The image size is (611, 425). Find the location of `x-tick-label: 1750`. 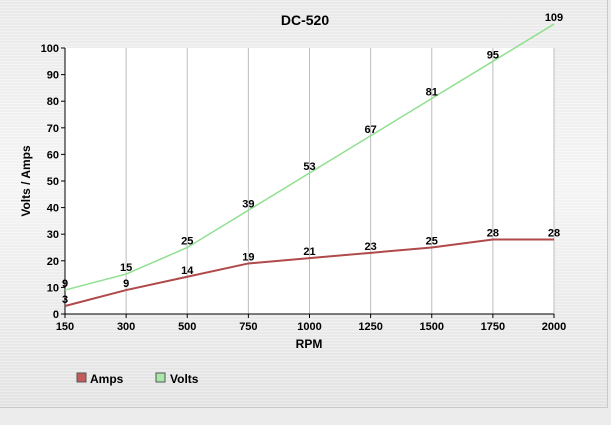

x-tick-label: 1750 is located at coordinates (493, 327).